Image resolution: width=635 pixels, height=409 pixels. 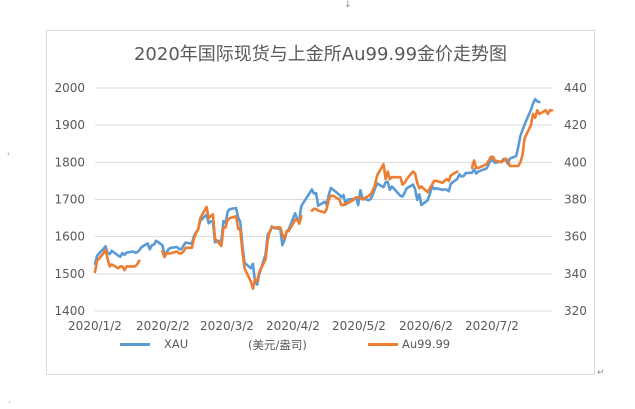 What do you see at coordinates (69, 162) in the screenshot?
I see `left-tick-label: 1800` at bounding box center [69, 162].